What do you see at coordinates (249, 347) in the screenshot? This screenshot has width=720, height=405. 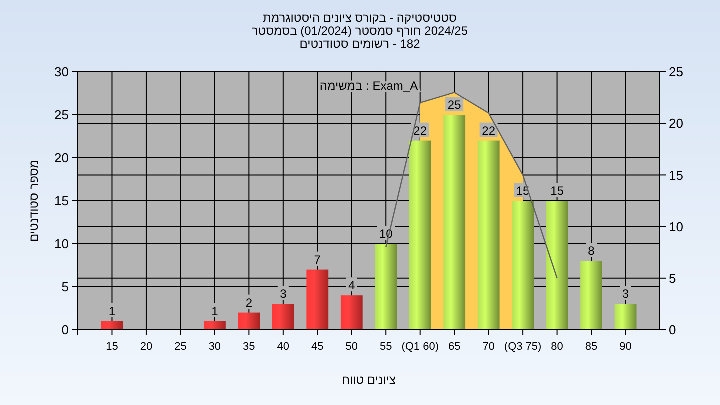 I see `x-tick-label: 35` at bounding box center [249, 347].